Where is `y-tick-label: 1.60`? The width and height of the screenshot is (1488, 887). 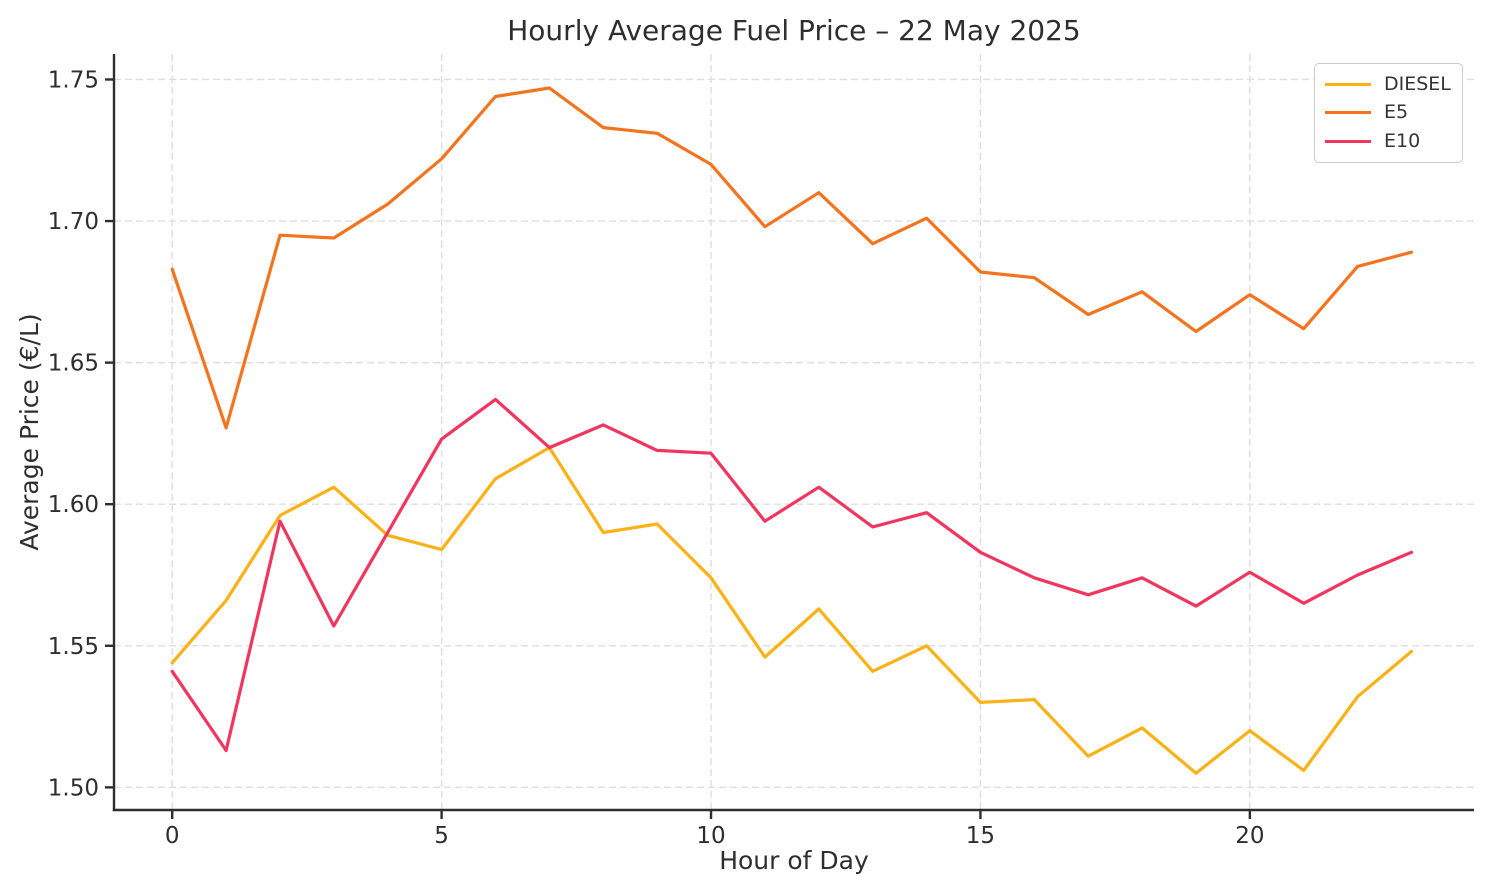 y-tick-label: 1.60 is located at coordinates (73, 505).